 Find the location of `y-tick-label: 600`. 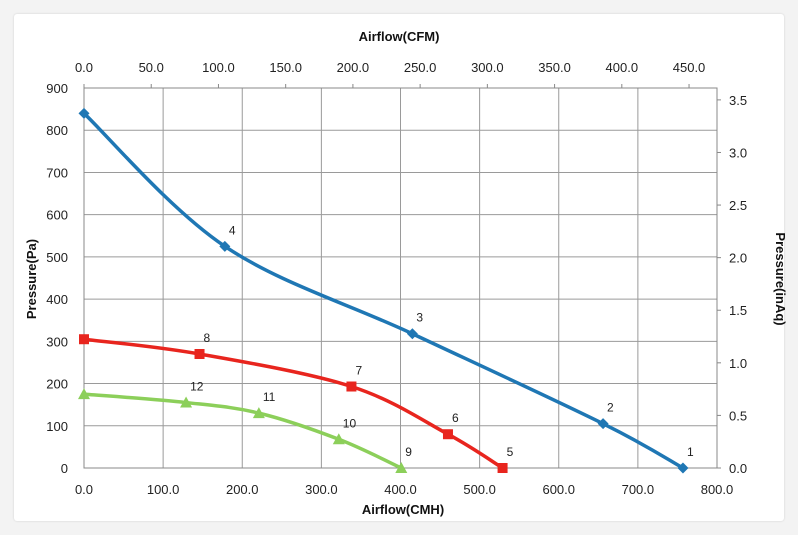

y-tick-label: 600 is located at coordinates (57, 215).